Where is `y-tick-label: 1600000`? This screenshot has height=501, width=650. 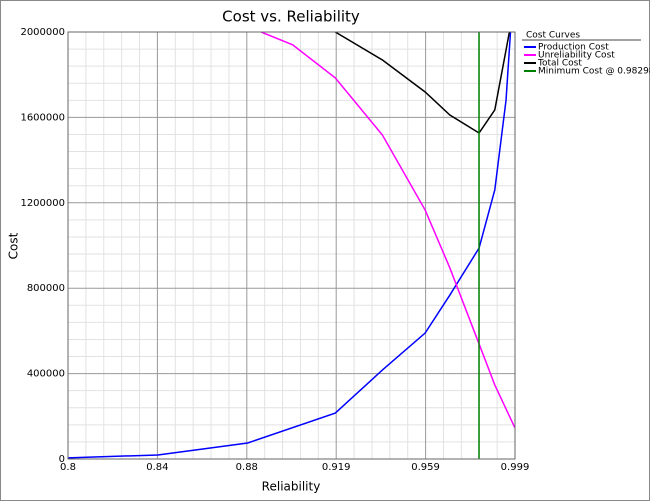
y-tick-label: 1600000 is located at coordinates (42, 117).